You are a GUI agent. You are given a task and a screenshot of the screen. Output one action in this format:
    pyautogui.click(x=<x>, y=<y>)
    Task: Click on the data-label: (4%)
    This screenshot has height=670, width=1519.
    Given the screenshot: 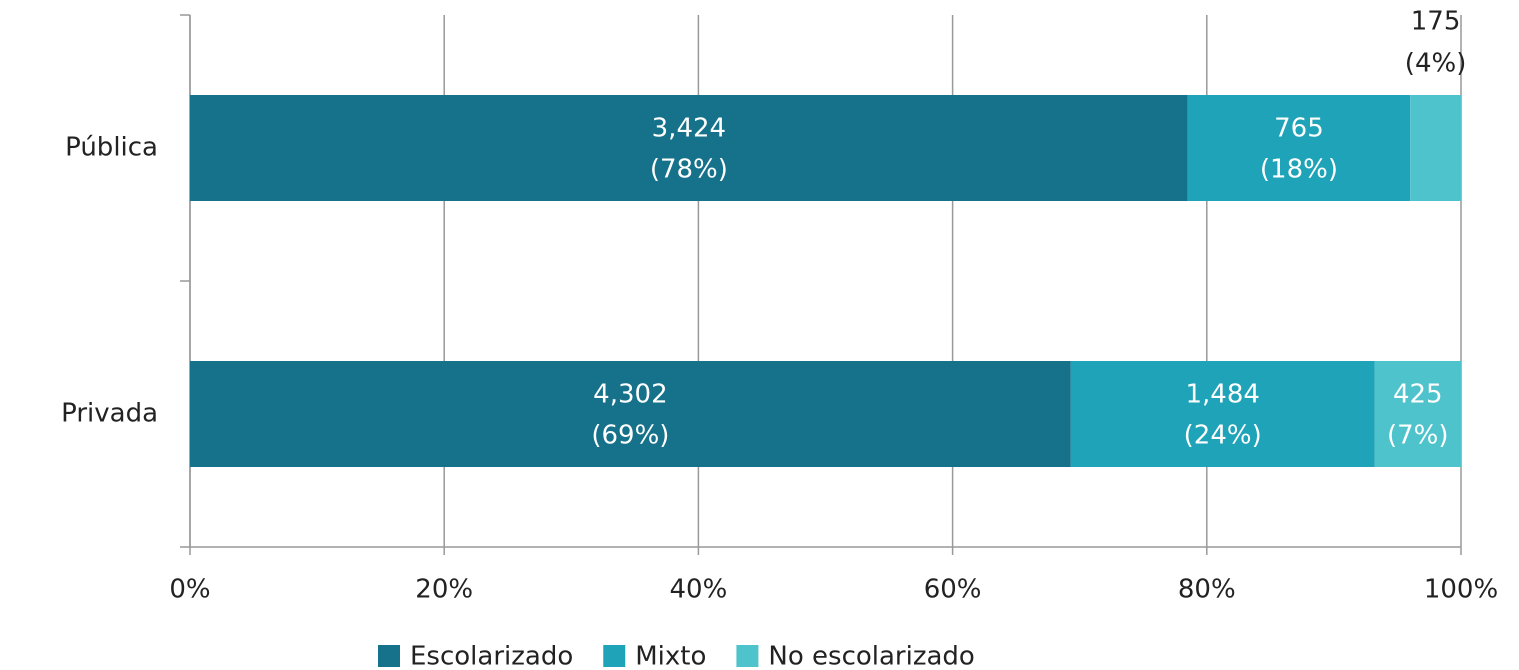 What is the action you would take?
    pyautogui.click(x=1436, y=64)
    